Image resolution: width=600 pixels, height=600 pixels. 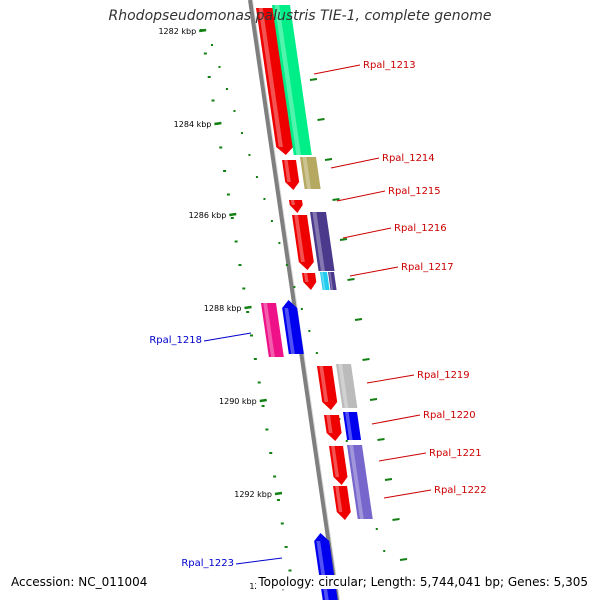 What do you see at coordinates (207, 563) in the screenshot?
I see `gene-label: Rpal_1223` at bounding box center [207, 563].